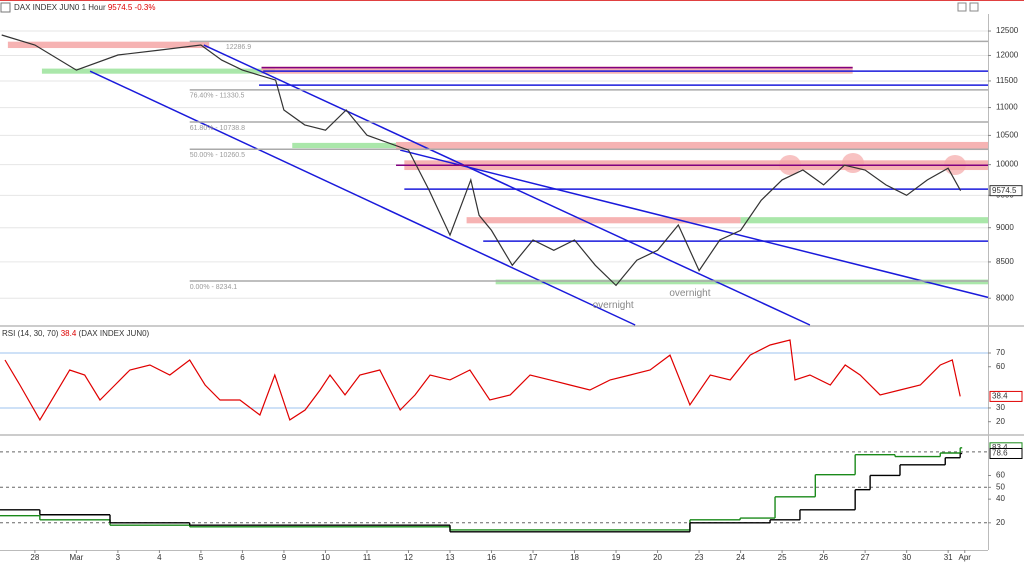  Describe the element at coordinates (1000, 396) in the screenshot. I see `last-value-label: 38.4` at that location.